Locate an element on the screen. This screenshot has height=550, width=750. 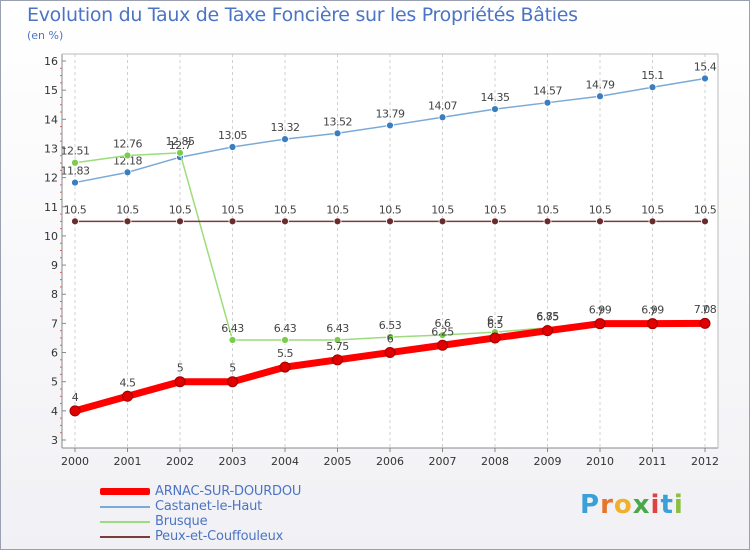
data-label: 12.18 is located at coordinates (127, 160).